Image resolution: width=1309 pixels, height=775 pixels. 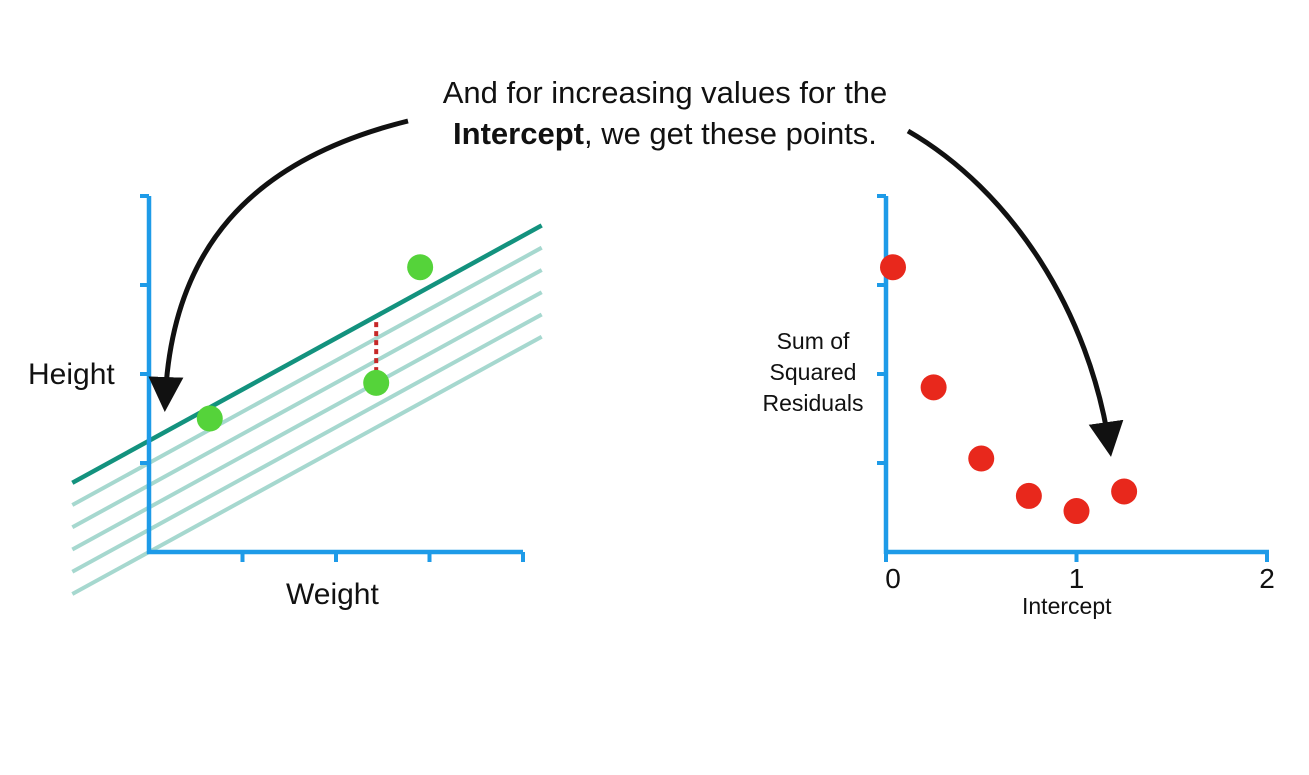 What do you see at coordinates (278, 265) in the screenshot?
I see `left-arrow` at bounding box center [278, 265].